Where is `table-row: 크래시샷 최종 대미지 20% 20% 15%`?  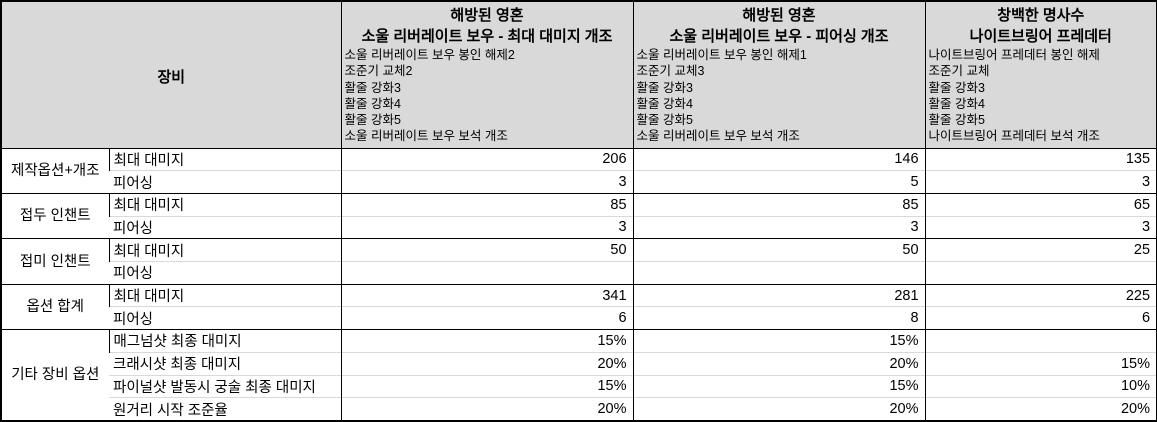
table-row: 크래시샷 최종 대미지 20% 20% 15% is located at coordinates (579, 363).